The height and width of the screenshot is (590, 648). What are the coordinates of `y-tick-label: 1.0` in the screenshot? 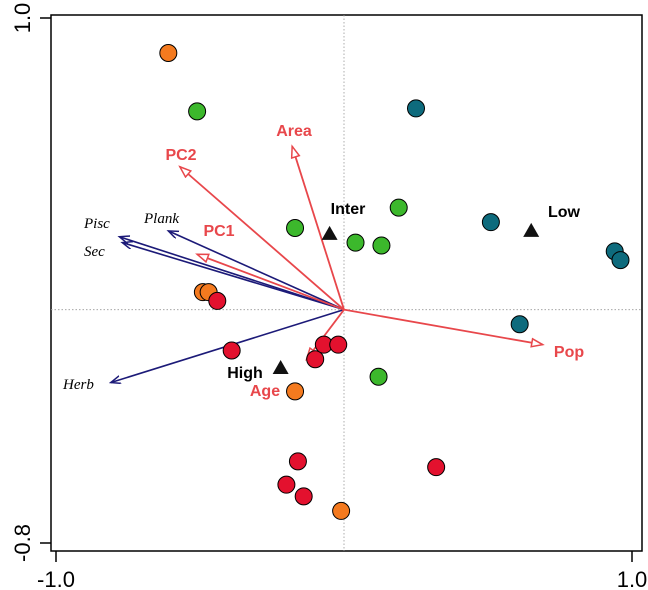 It's located at (22, 18).